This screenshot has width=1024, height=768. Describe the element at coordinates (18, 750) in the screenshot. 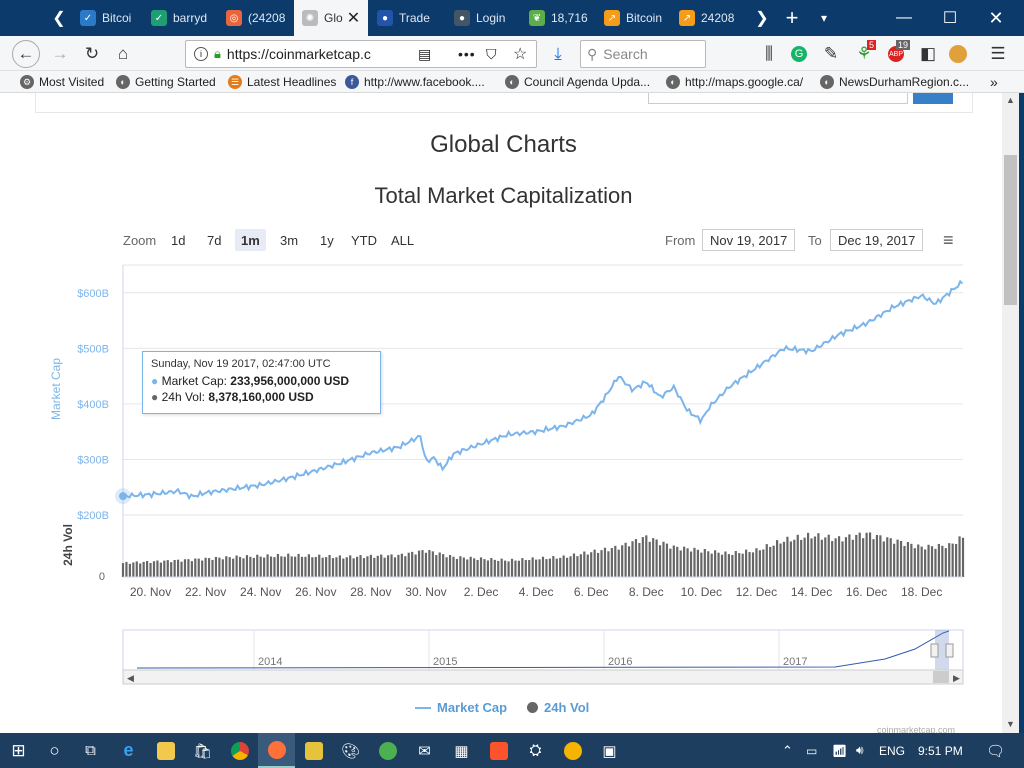

I see `start-button: ⊞` at that location.